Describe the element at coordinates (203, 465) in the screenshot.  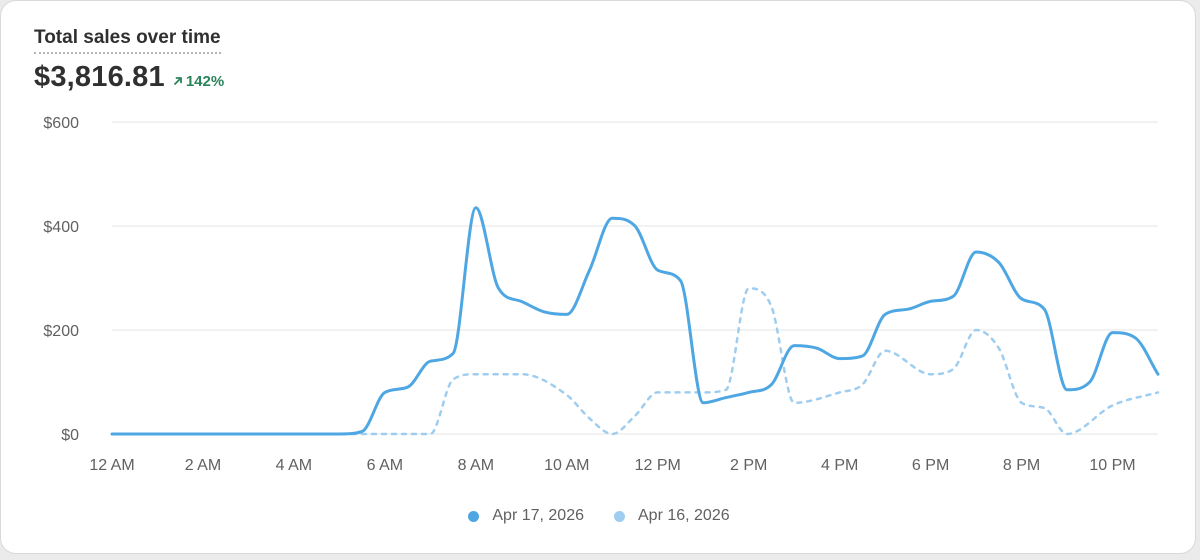
I see `x-tick-label-1: 2 AM` at that location.